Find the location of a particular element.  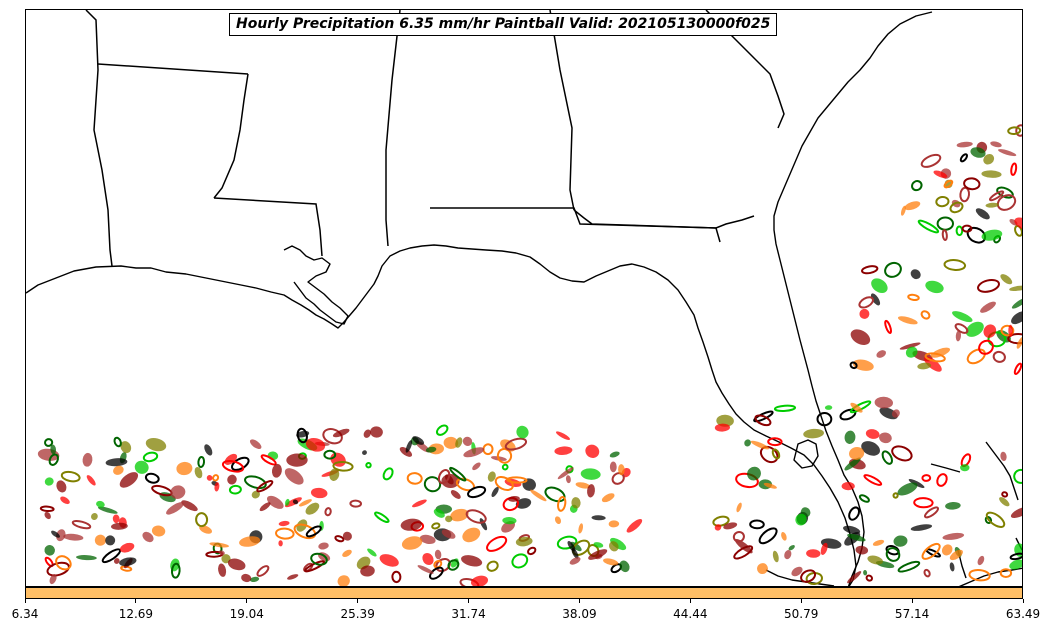

colorbar-tick-label: 12.69 is located at coordinates (136, 614).